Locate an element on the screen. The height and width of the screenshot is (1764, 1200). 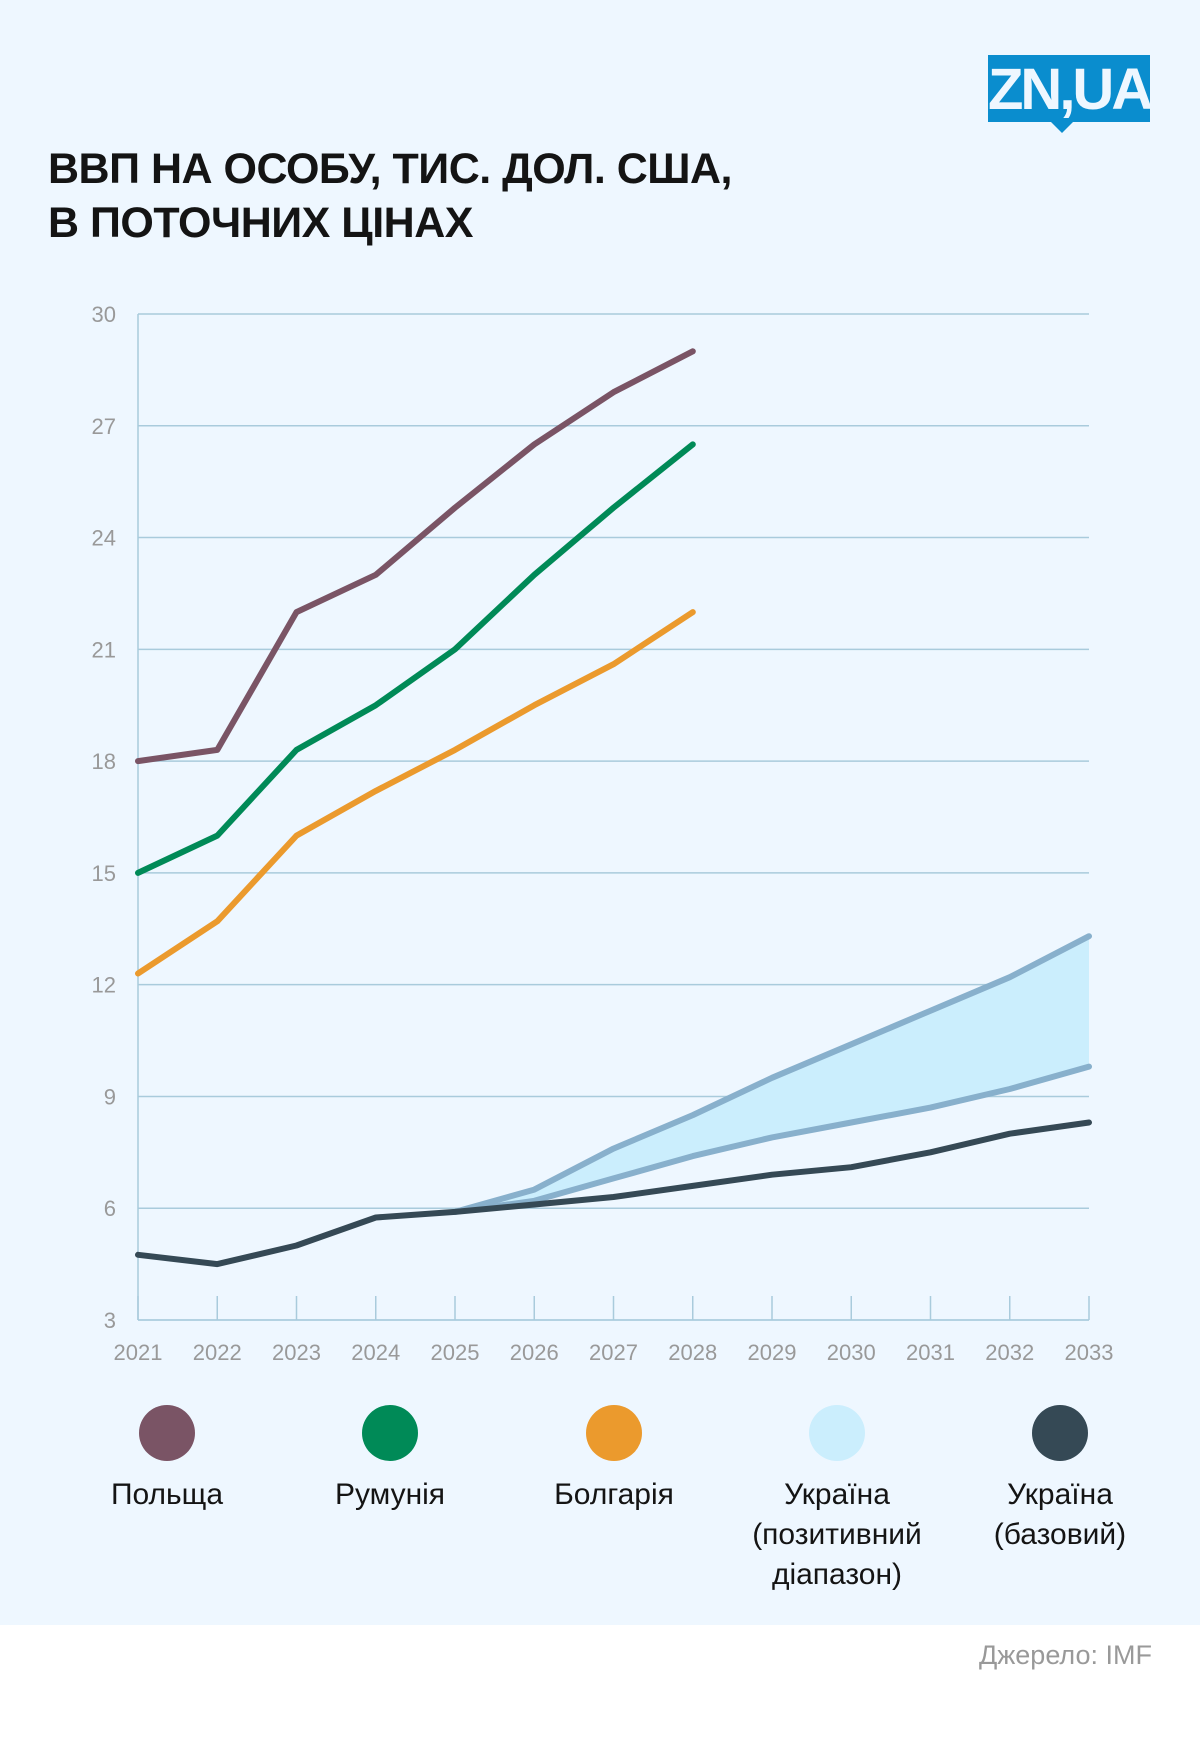
logo-text: ZN,UA is located at coordinates (1070, 89).